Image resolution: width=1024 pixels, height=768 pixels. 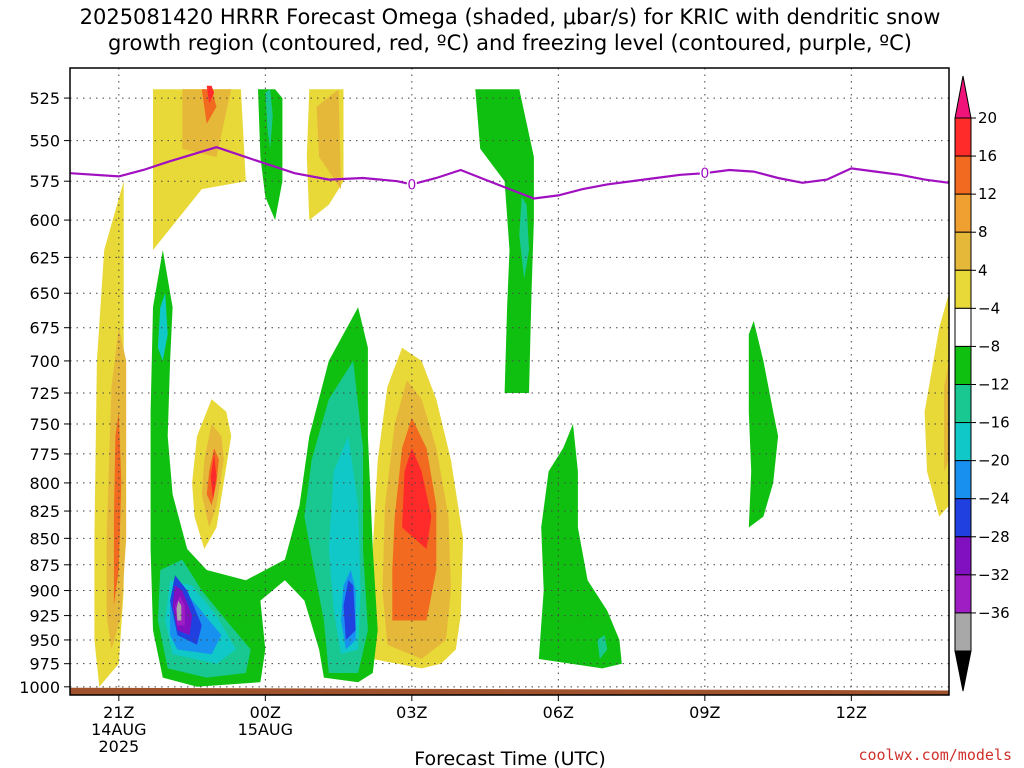 I want to click on freezing-level-label-1: 0, so click(x=704, y=174).